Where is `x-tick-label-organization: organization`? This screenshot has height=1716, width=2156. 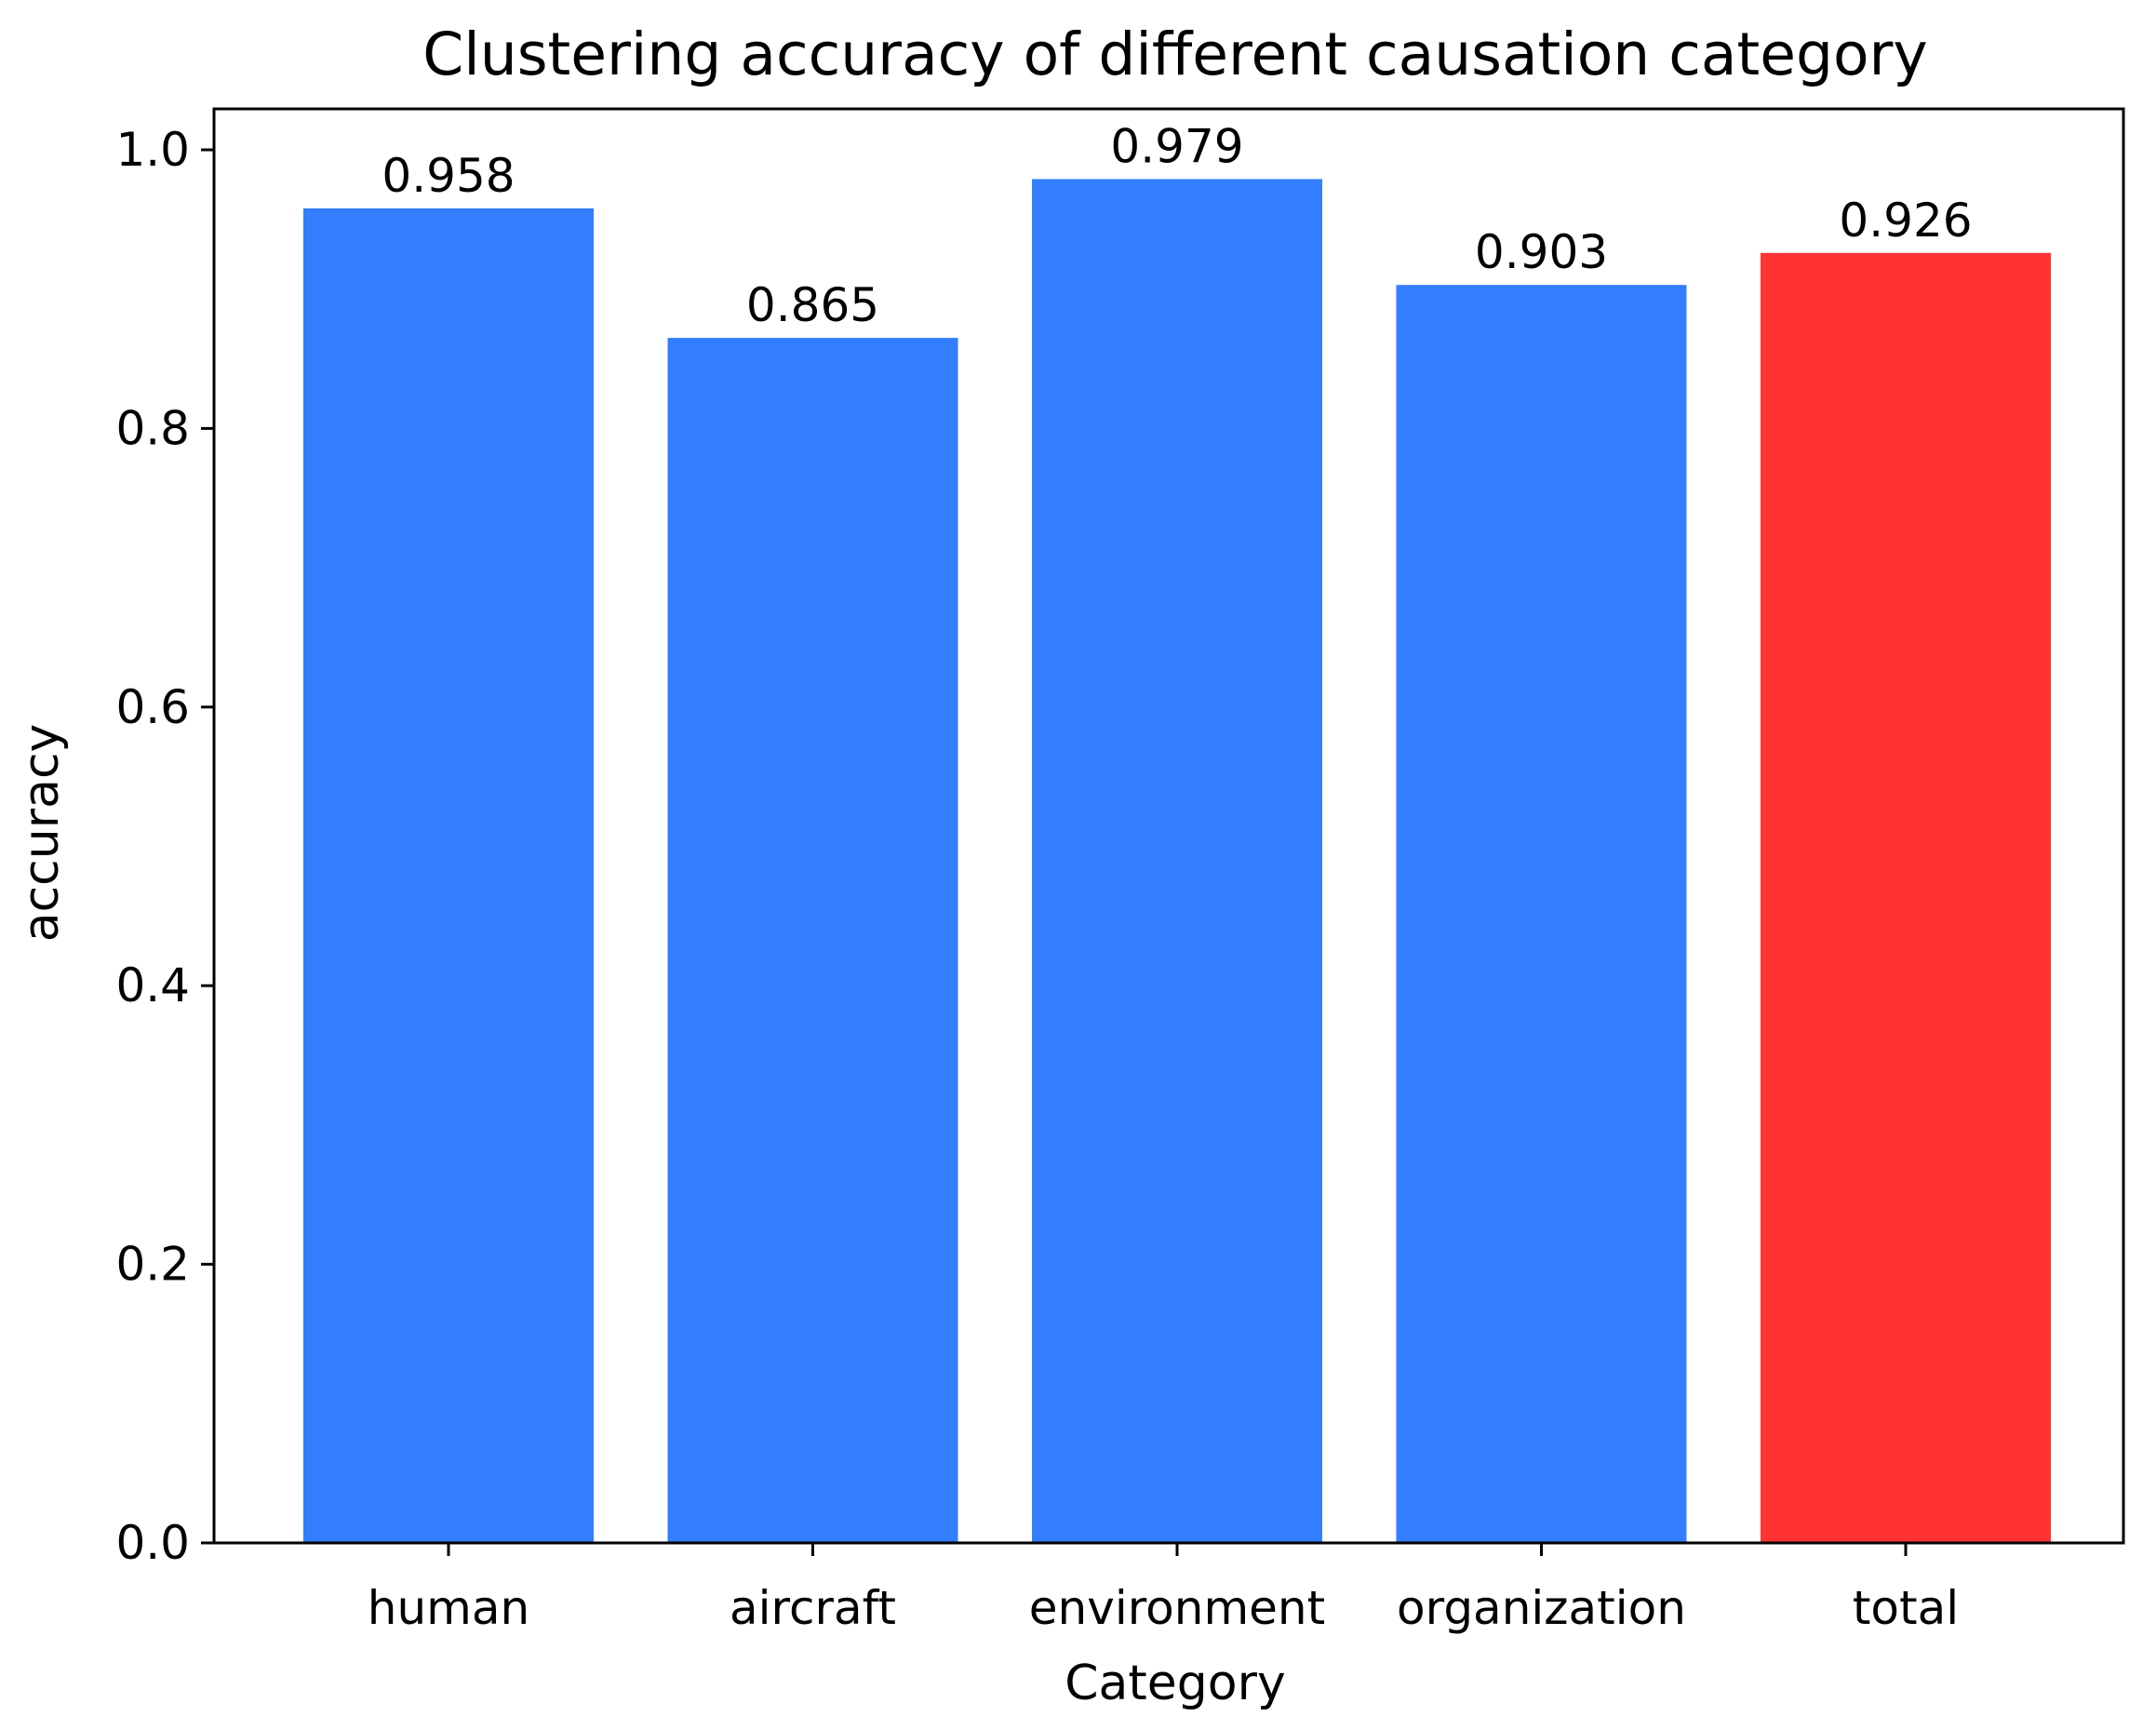 x-tick-label-organization: organization is located at coordinates (1541, 1608).